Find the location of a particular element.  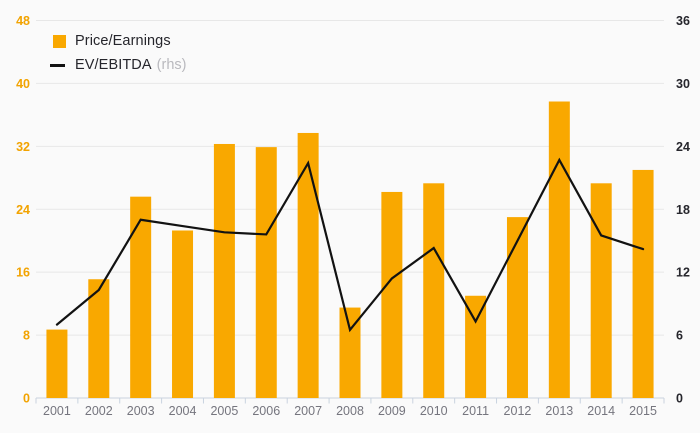

bar-swatch-icon is located at coordinates (59, 41).